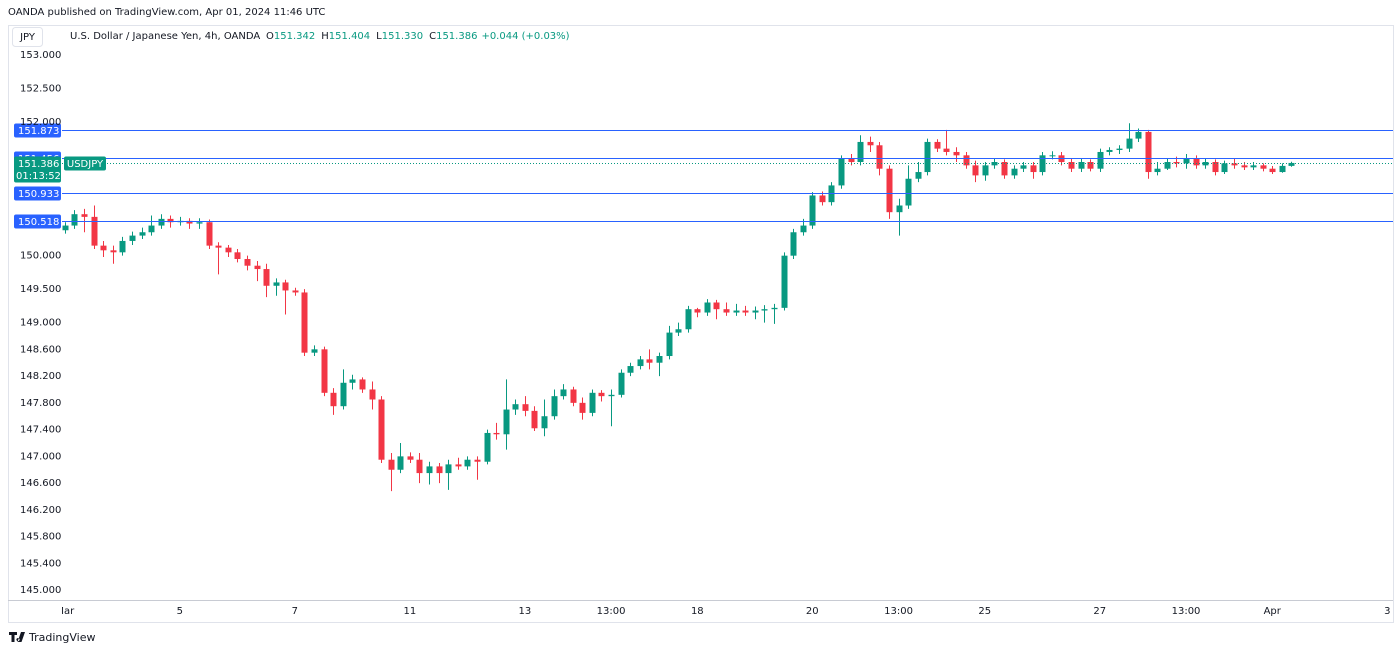 The width and height of the screenshot is (1400, 657). Describe the element at coordinates (525, 36) in the screenshot. I see `legend-change: +0.044 (+0.03%)` at that location.